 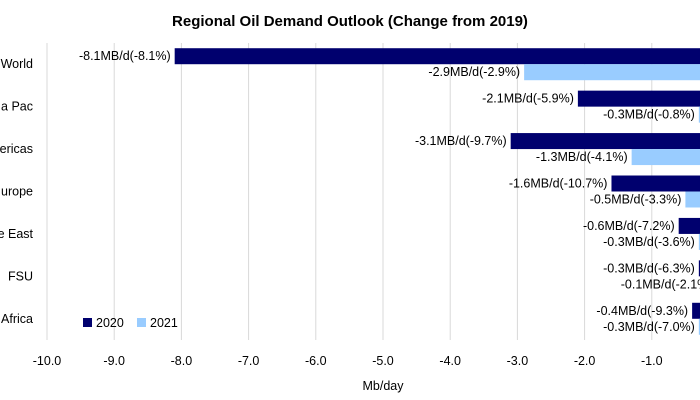 What do you see at coordinates (16, 149) in the screenshot?
I see `category-label: ericas` at bounding box center [16, 149].